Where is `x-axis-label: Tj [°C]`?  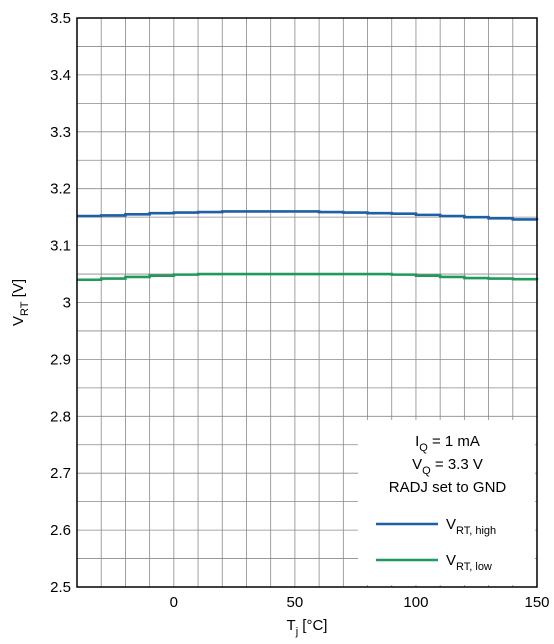 x-axis-label: Tj [°C] is located at coordinates (307, 627).